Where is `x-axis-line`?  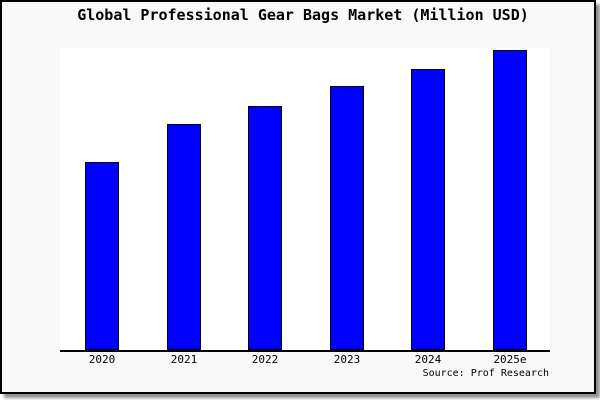 x-axis-line is located at coordinates (305, 351).